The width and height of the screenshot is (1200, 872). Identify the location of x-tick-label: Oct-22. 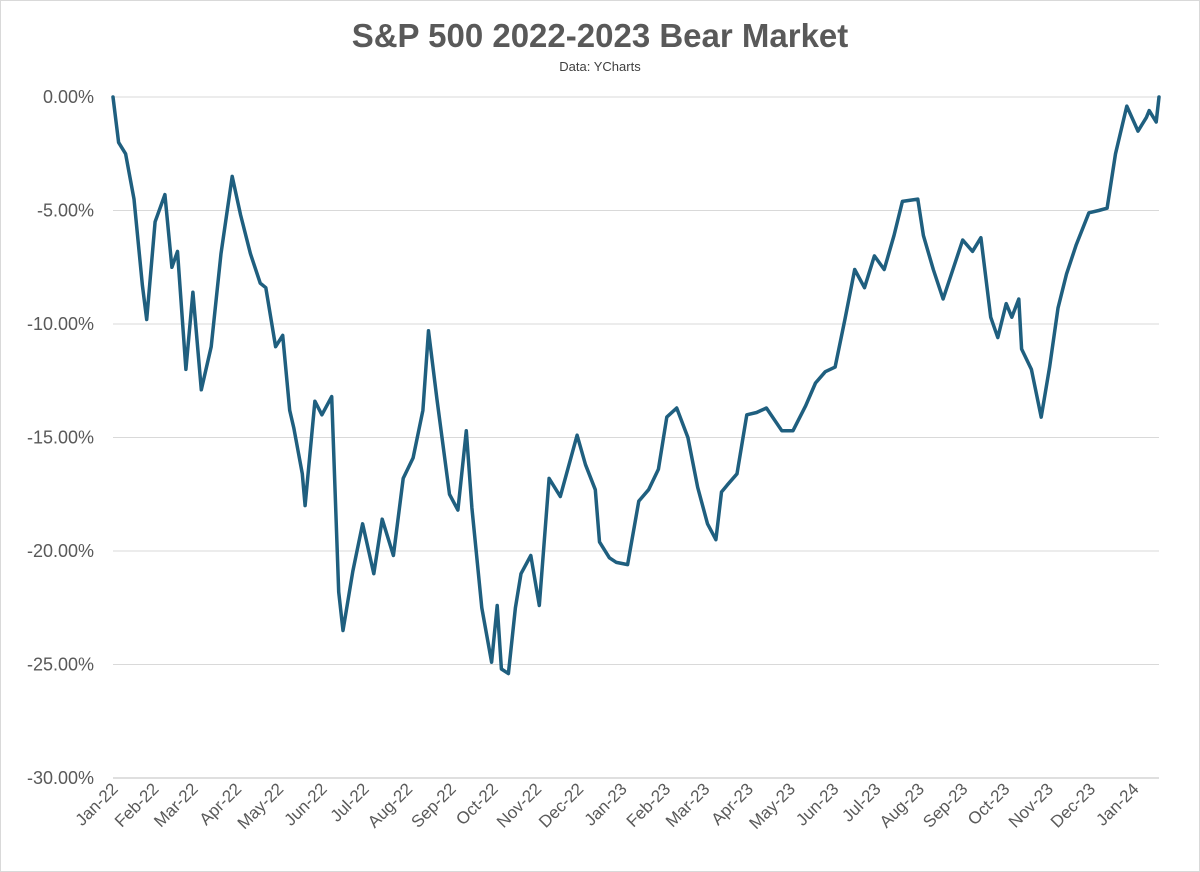
(477, 804).